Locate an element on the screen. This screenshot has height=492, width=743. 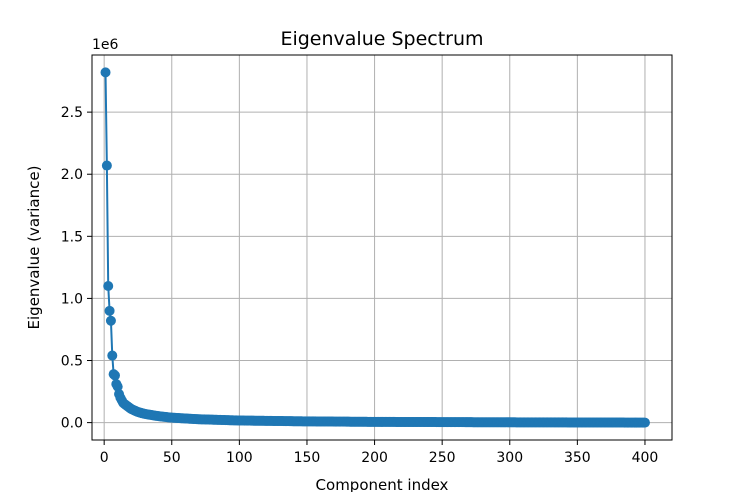
x-tick-label: 150 is located at coordinates (307, 458).